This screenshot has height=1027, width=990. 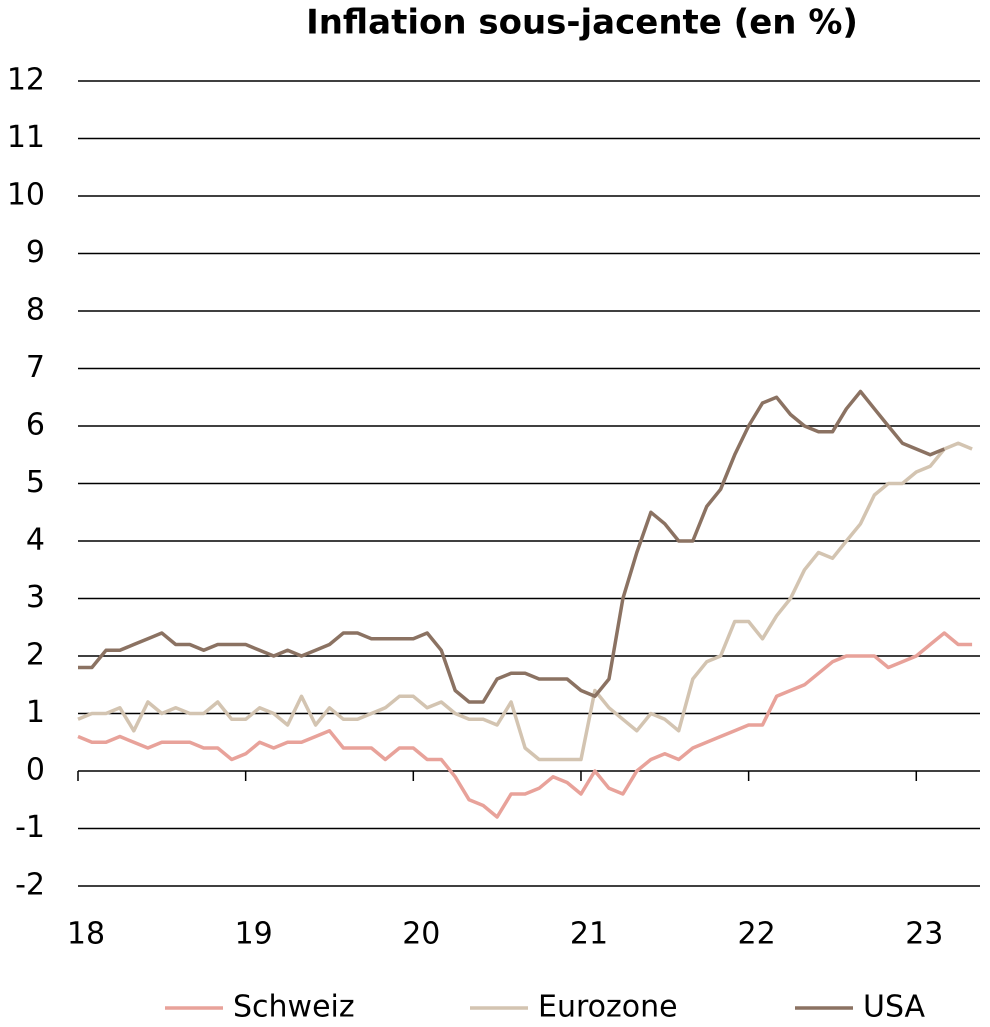 I want to click on y-tick-label: 4, so click(x=35, y=540).